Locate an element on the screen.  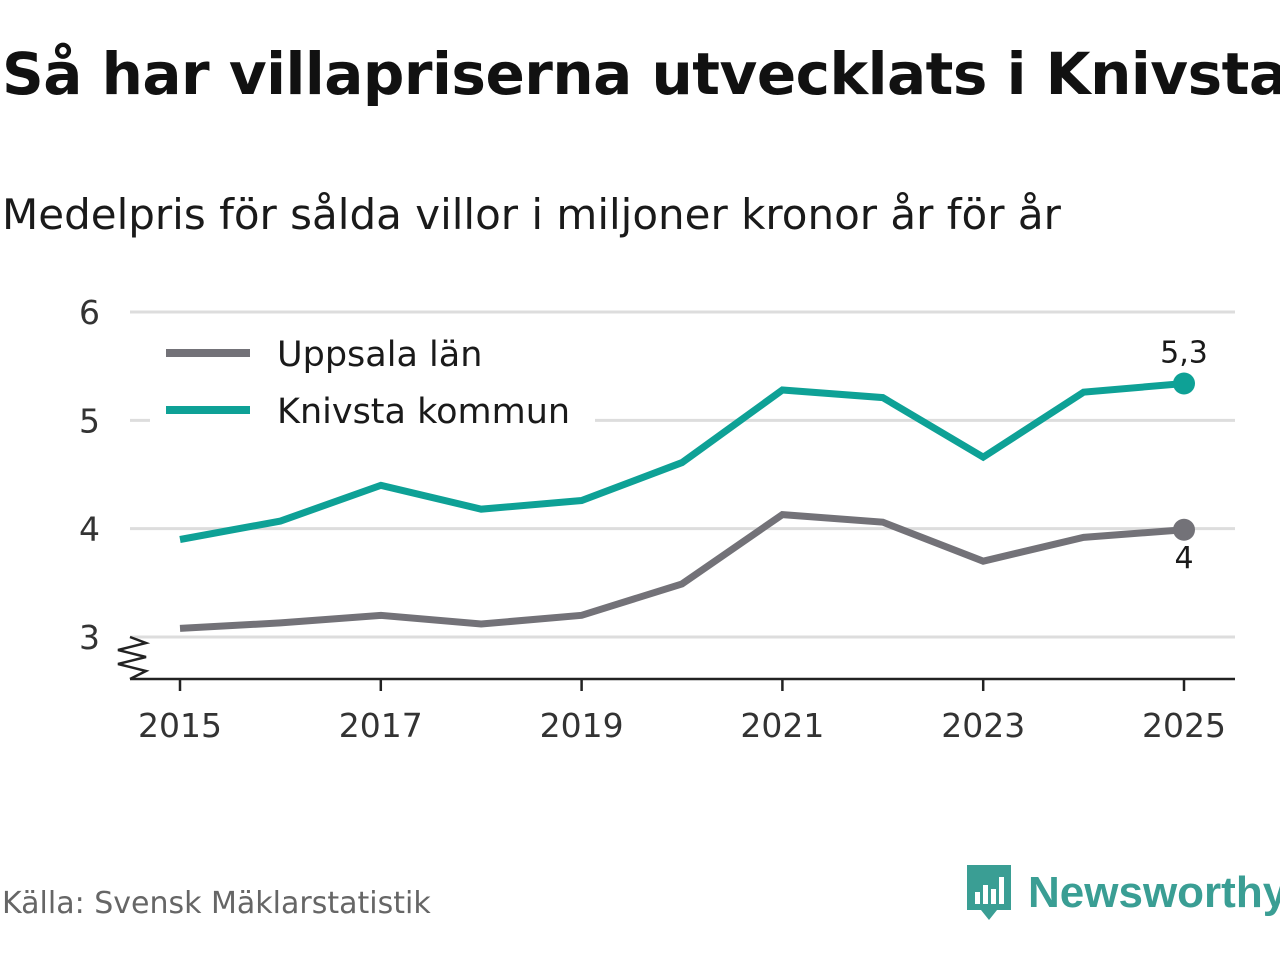
newsworthy-icon is located at coordinates (989, 892).